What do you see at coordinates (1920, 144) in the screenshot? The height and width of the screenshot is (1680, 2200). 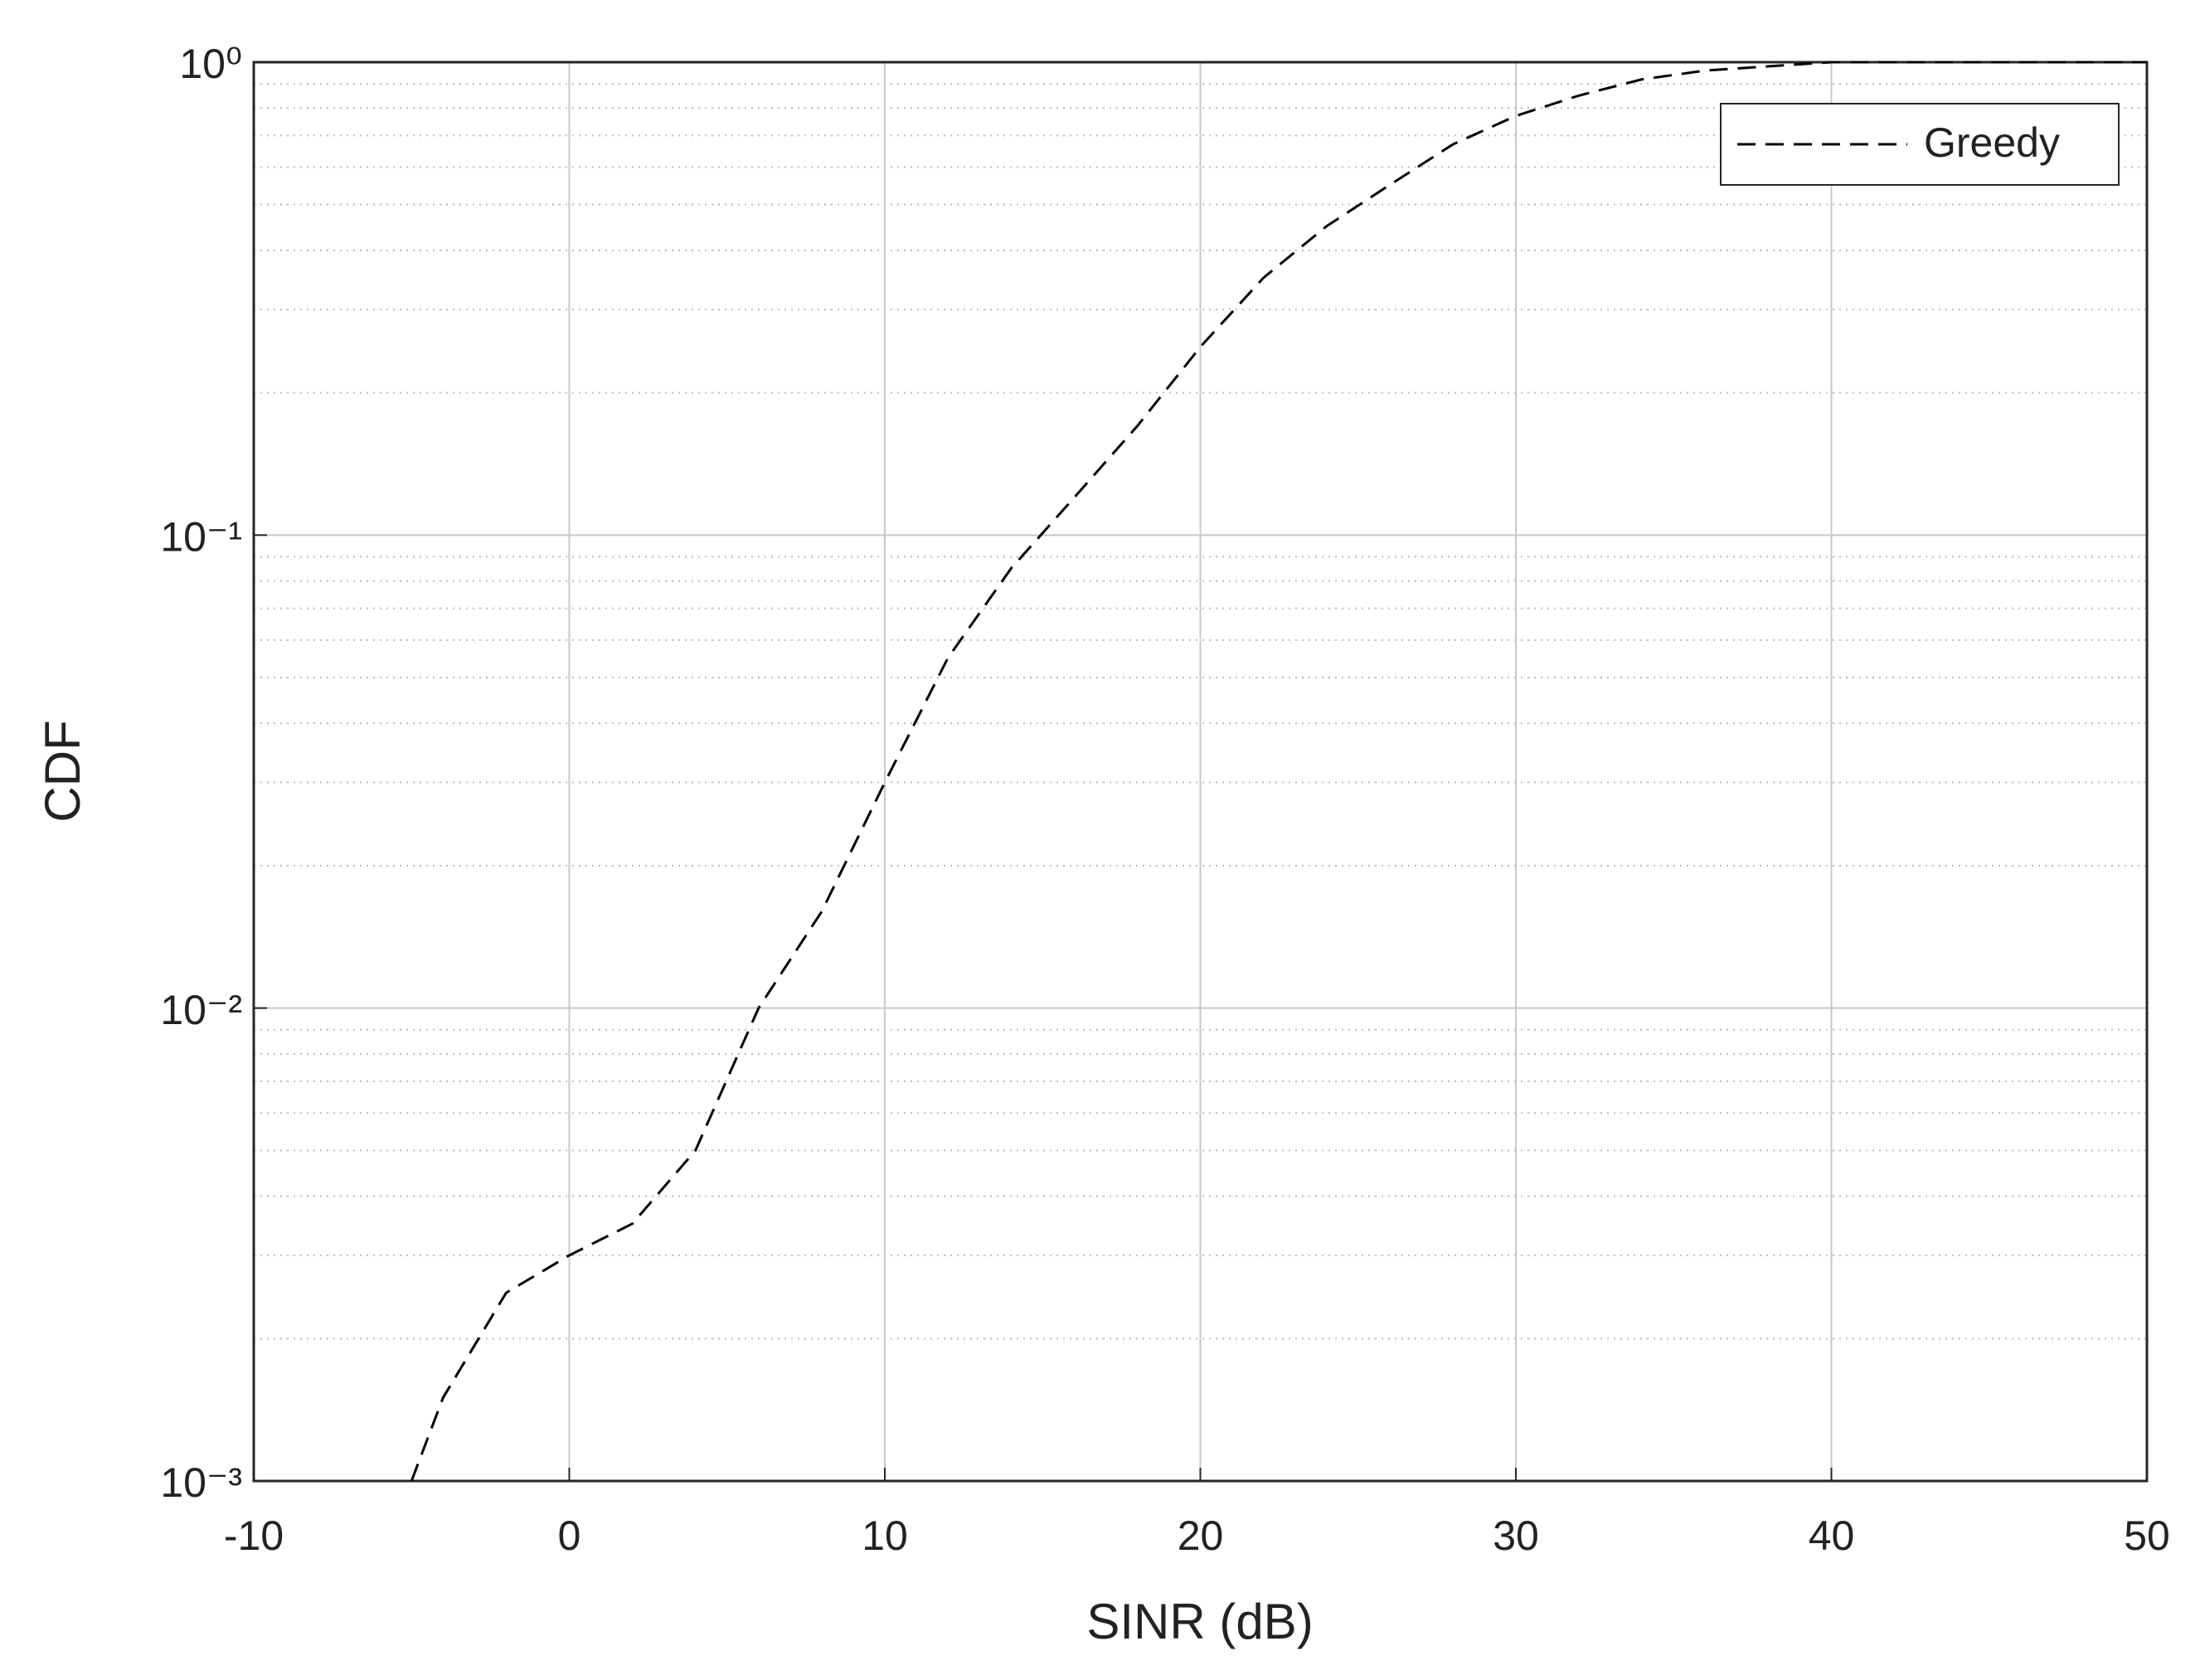 I see `legend-box` at bounding box center [1920, 144].